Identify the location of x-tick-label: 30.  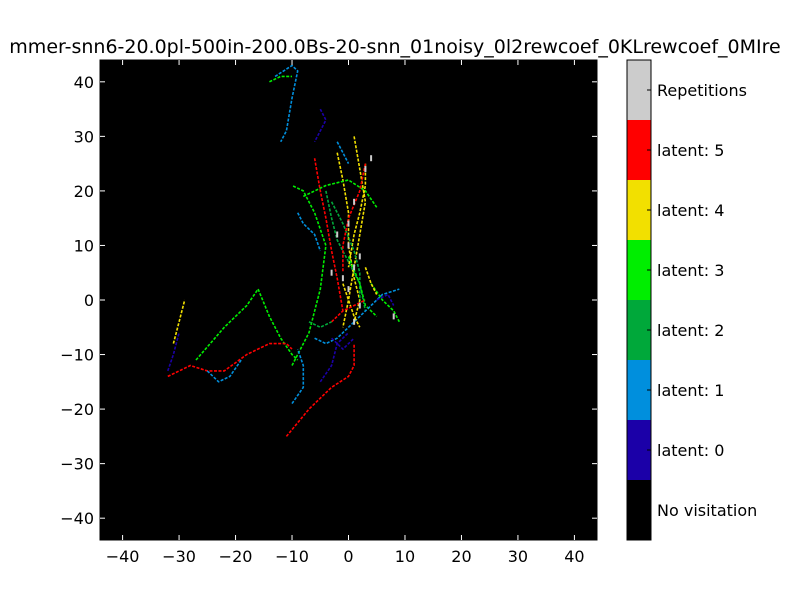
(518, 556).